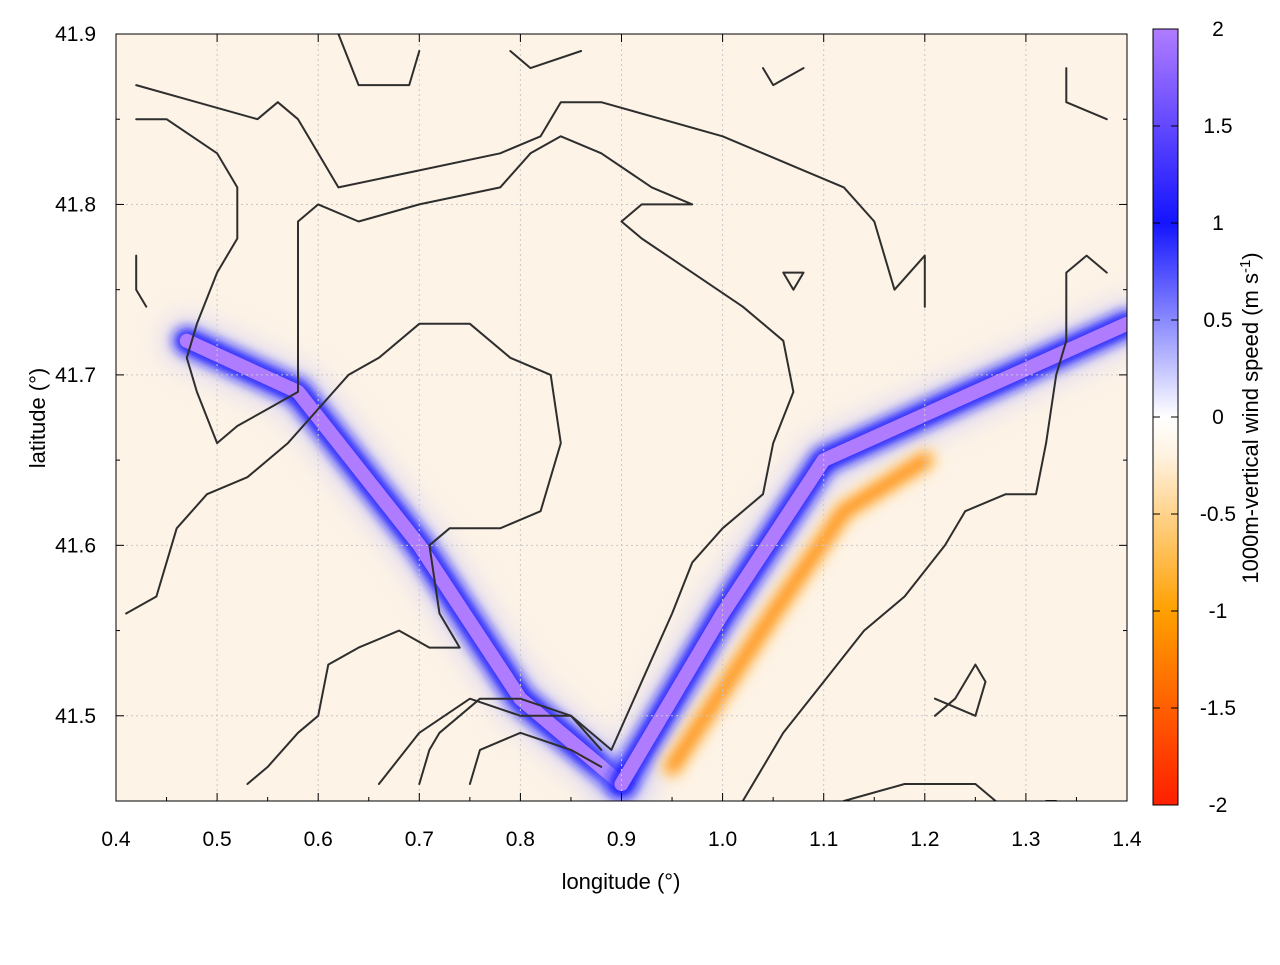 The height and width of the screenshot is (965, 1280). What do you see at coordinates (419, 839) in the screenshot?
I see `x-tick-label: 0.7` at bounding box center [419, 839].